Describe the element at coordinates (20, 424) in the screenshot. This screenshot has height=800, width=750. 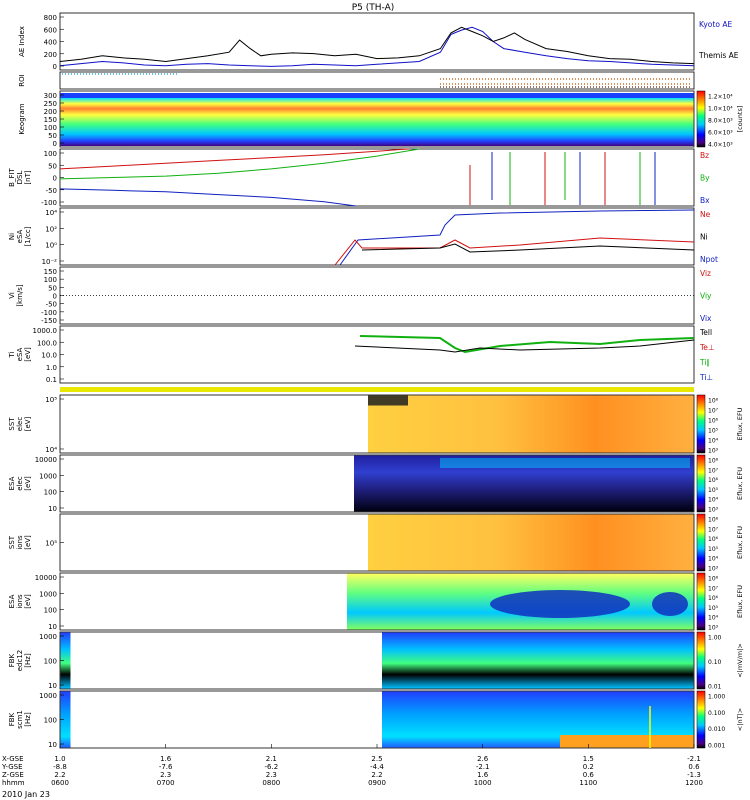
I see `sst_e-axis-label: elec` at that location.